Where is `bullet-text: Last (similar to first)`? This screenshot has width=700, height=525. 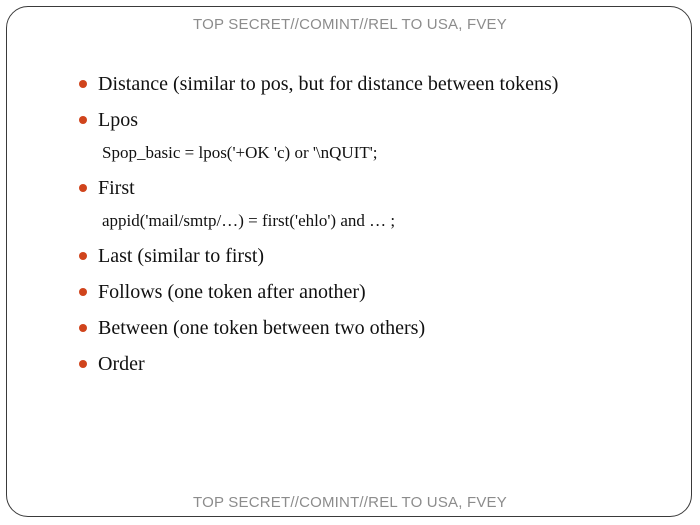 bullet-text: Last (similar to first) is located at coordinates (181, 256).